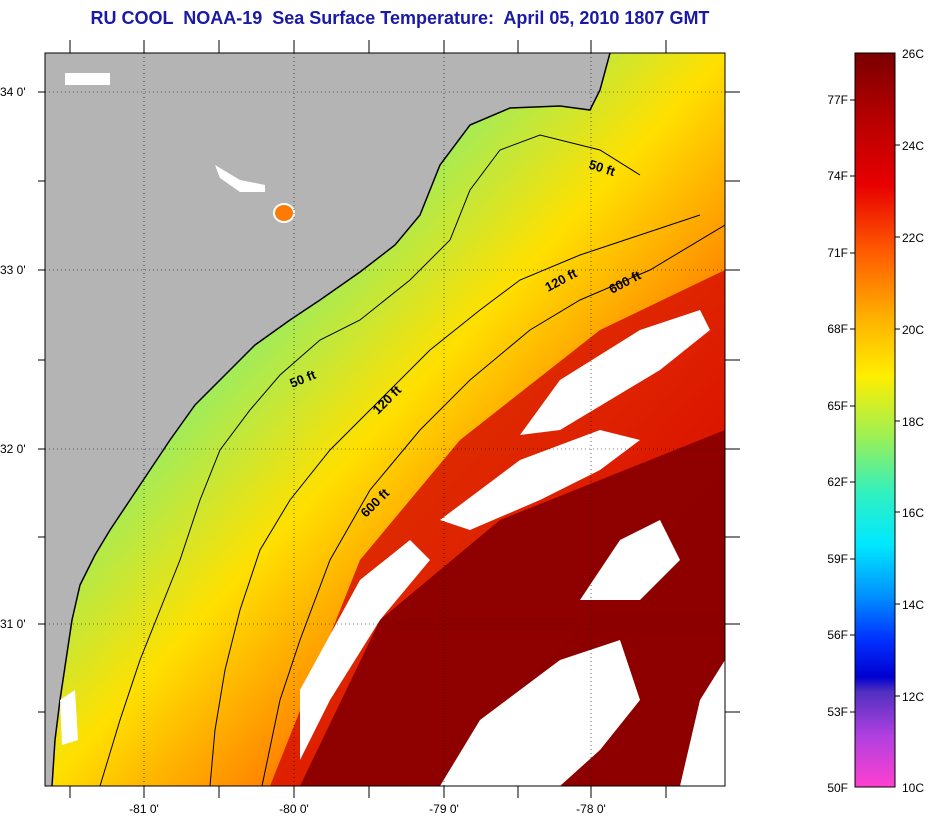 This screenshot has height=817, width=936. What do you see at coordinates (837, 176) in the screenshot?
I see `colorbar-f-label: 74F` at bounding box center [837, 176].